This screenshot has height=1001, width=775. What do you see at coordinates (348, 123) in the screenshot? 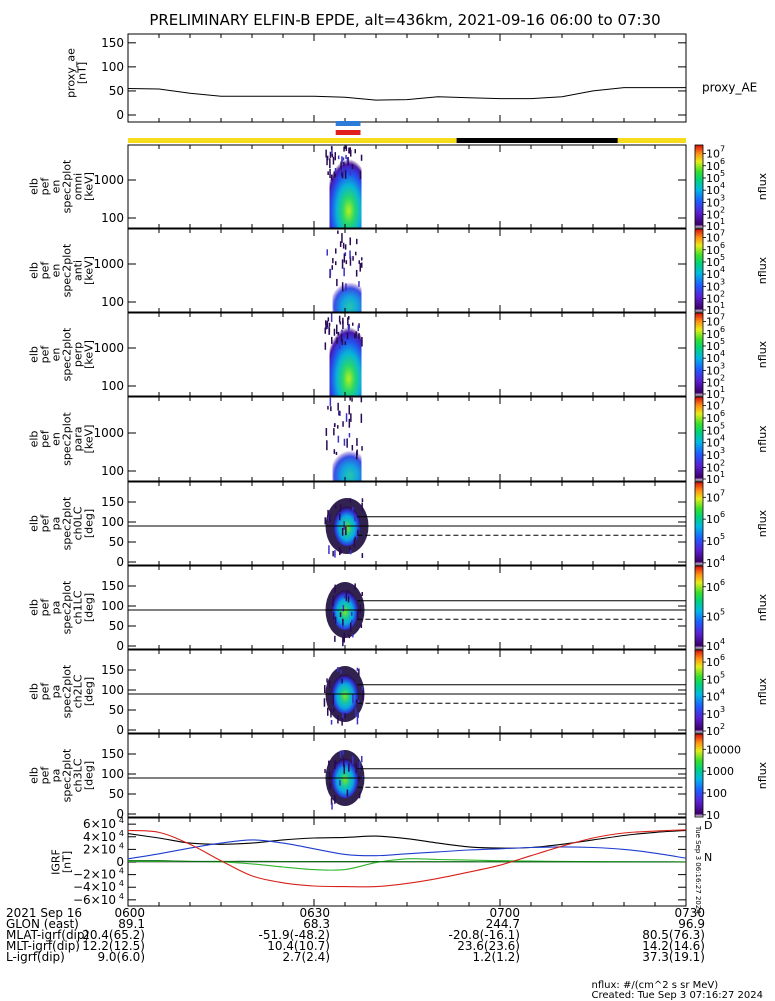
I see `flag-marker` at bounding box center [348, 123].